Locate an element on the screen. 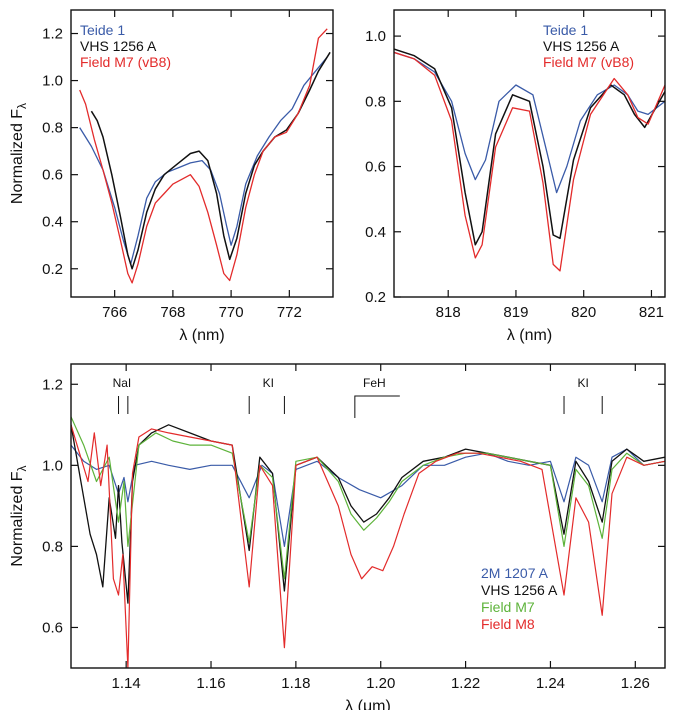 Image resolution: width=677 pixels, height=710 pixels. x-tick-label: 818 is located at coordinates (448, 312).